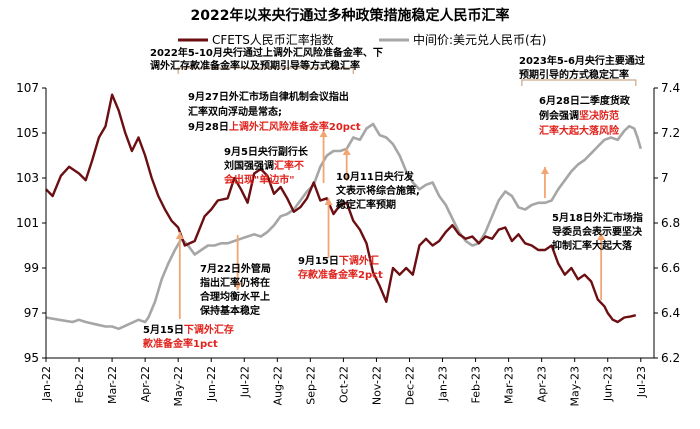  I want to click on x-tick-label: Apr-23, so click(542, 384).